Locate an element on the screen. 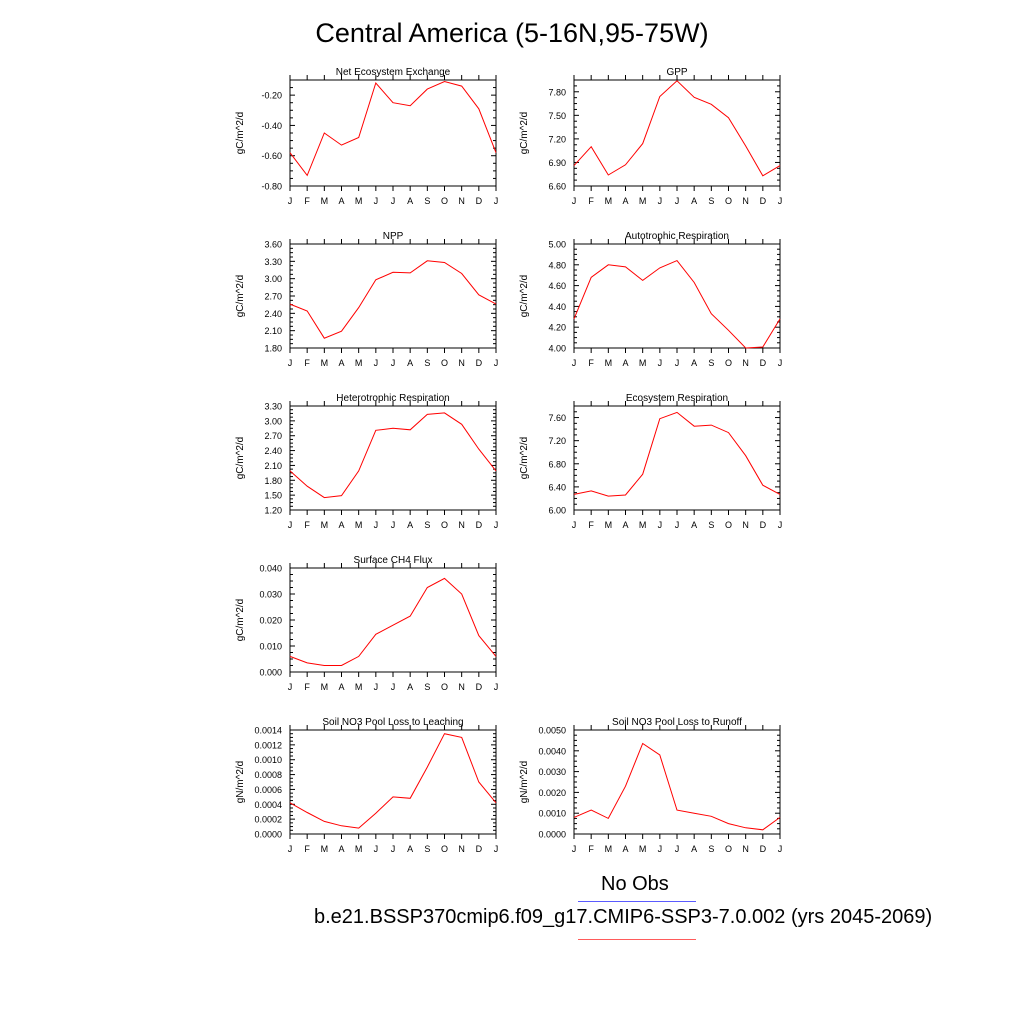 The width and height of the screenshot is (1024, 1024). y-tick-label: 4.20 is located at coordinates (557, 328).